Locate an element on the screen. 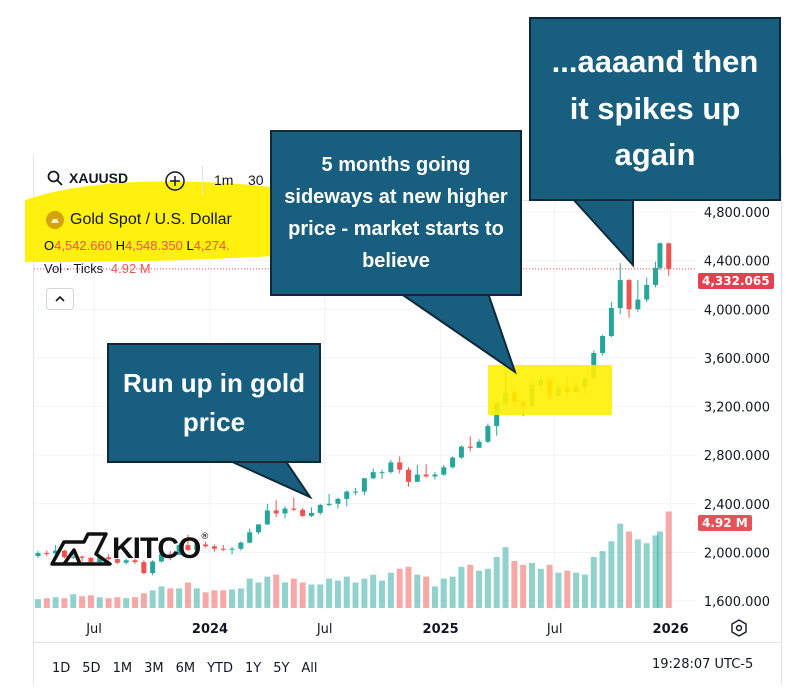  range-3m: 3M is located at coordinates (154, 668).